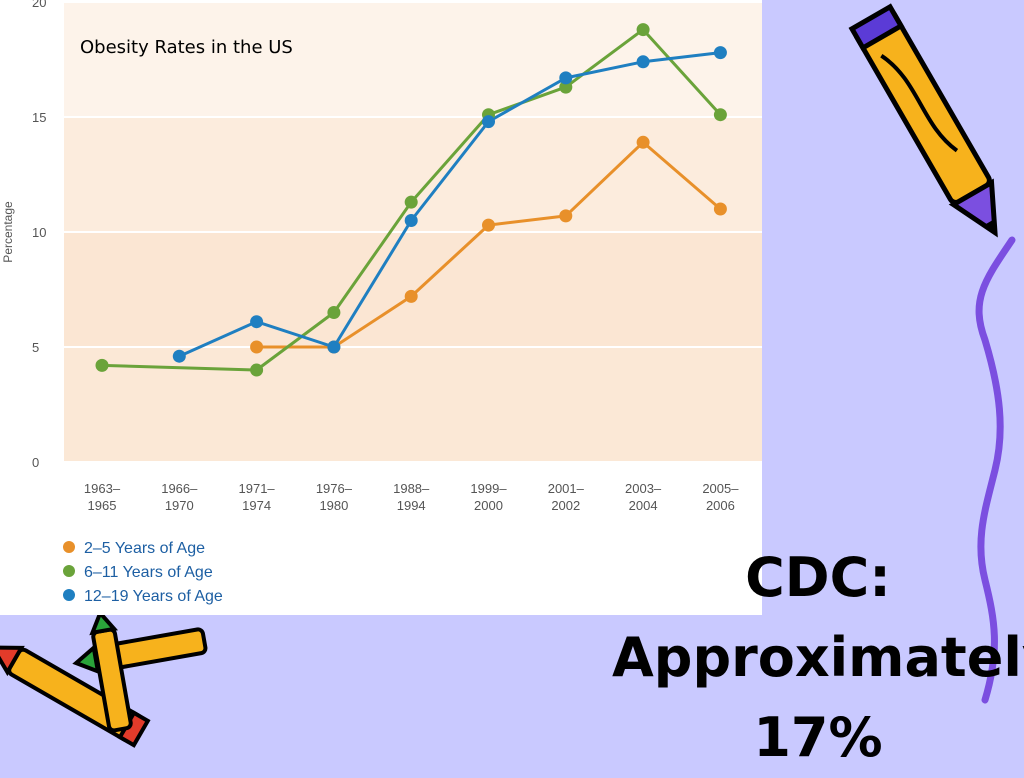 The height and width of the screenshot is (778, 1024). I want to click on legend-label: 2–5 Years of Age, so click(144, 548).